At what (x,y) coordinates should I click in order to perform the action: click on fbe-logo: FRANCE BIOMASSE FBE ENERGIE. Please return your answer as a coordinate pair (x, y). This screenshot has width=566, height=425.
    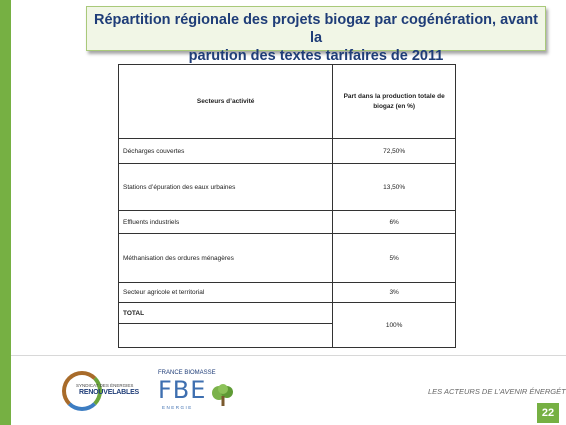
    Looking at the image, I should click on (198, 392).